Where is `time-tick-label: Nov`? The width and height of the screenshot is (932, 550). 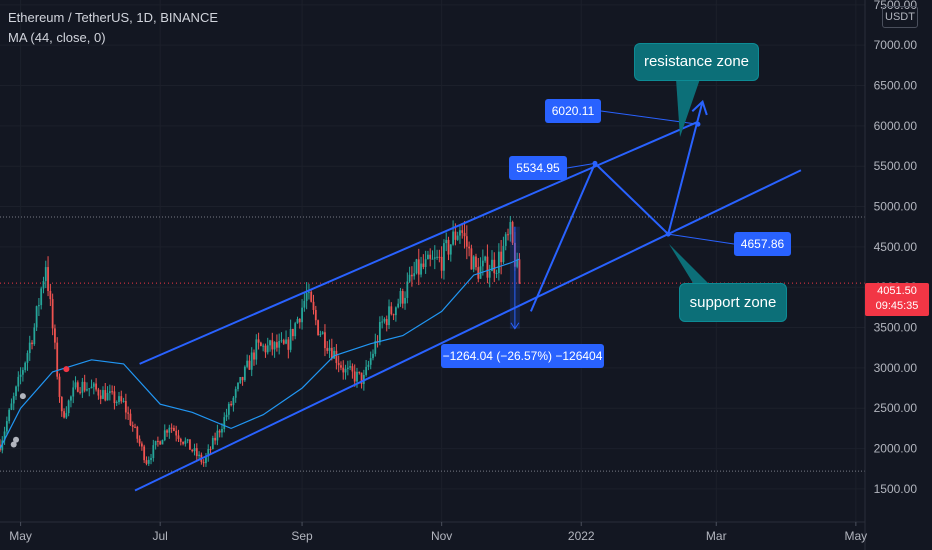 time-tick-label: Nov is located at coordinates (441, 536).